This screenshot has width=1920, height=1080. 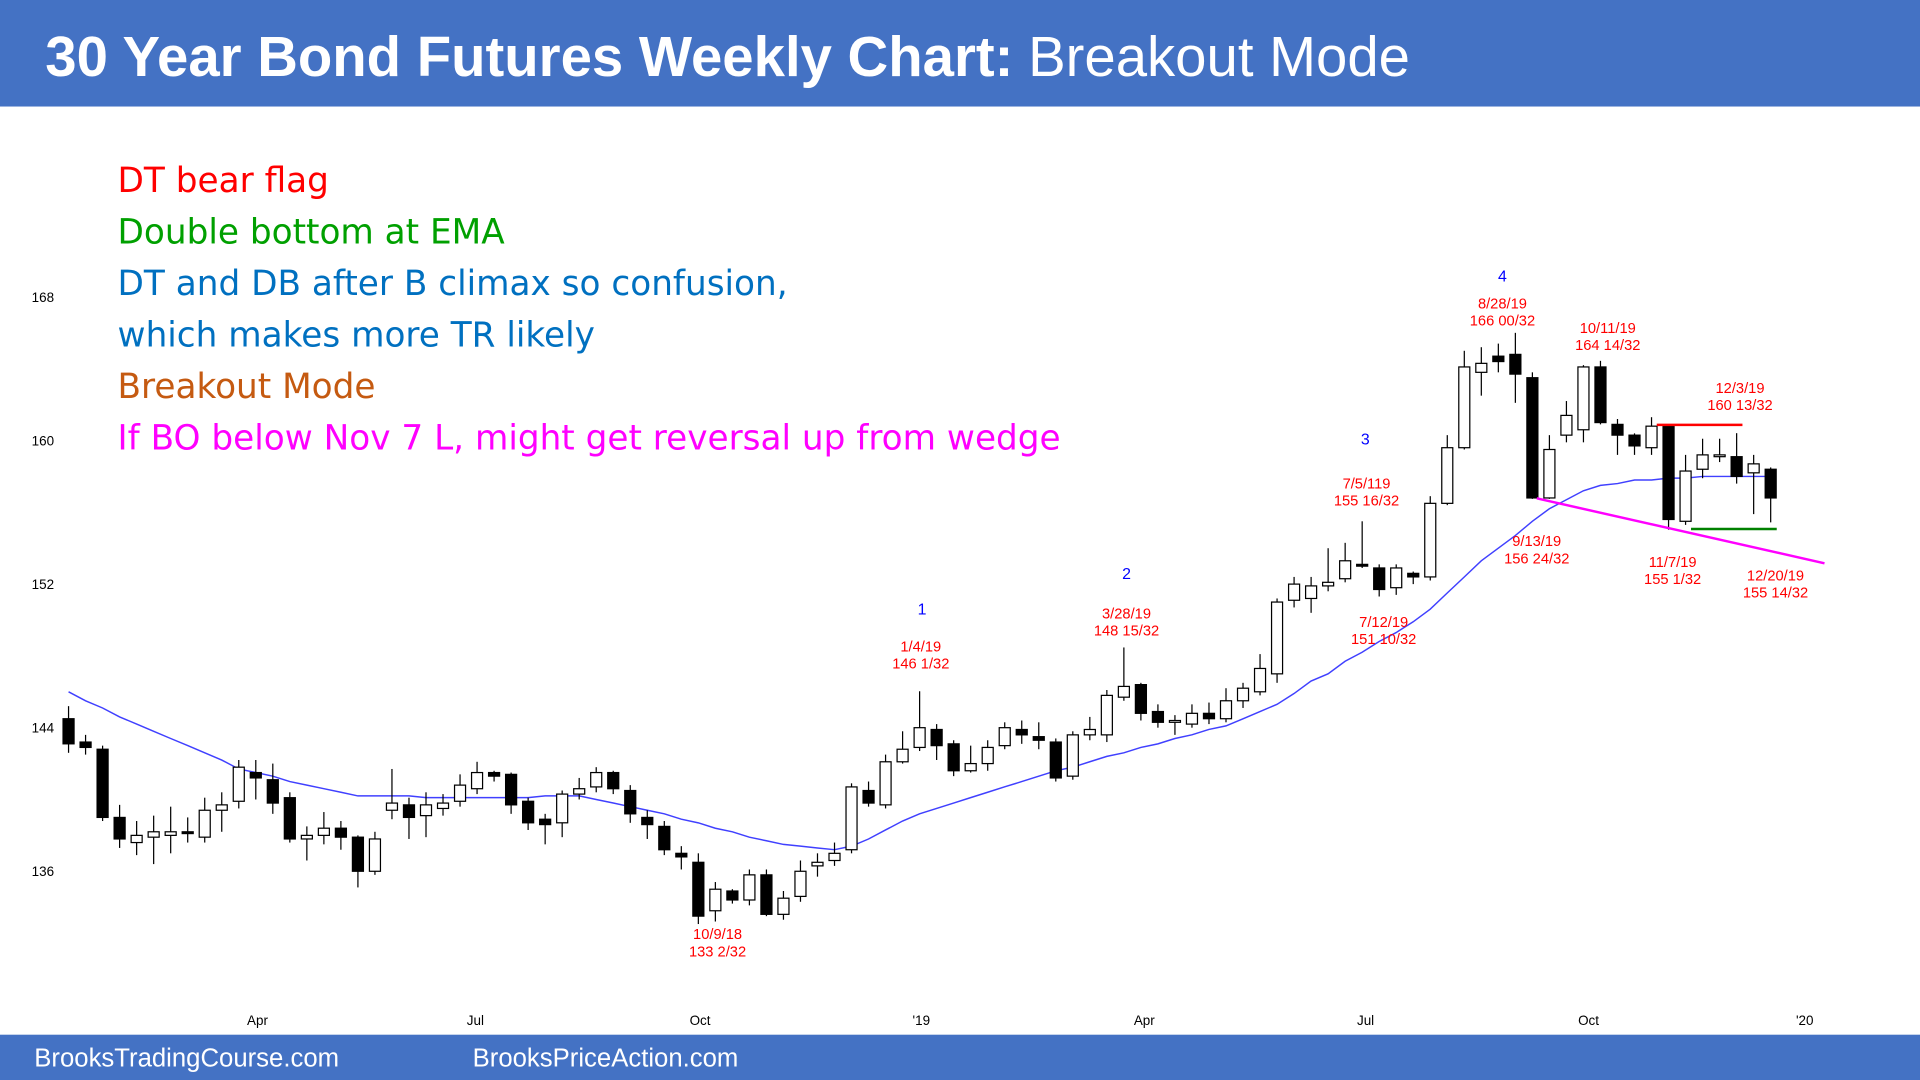 I want to click on price-annotation: 3/28/19, so click(x=1126, y=614).